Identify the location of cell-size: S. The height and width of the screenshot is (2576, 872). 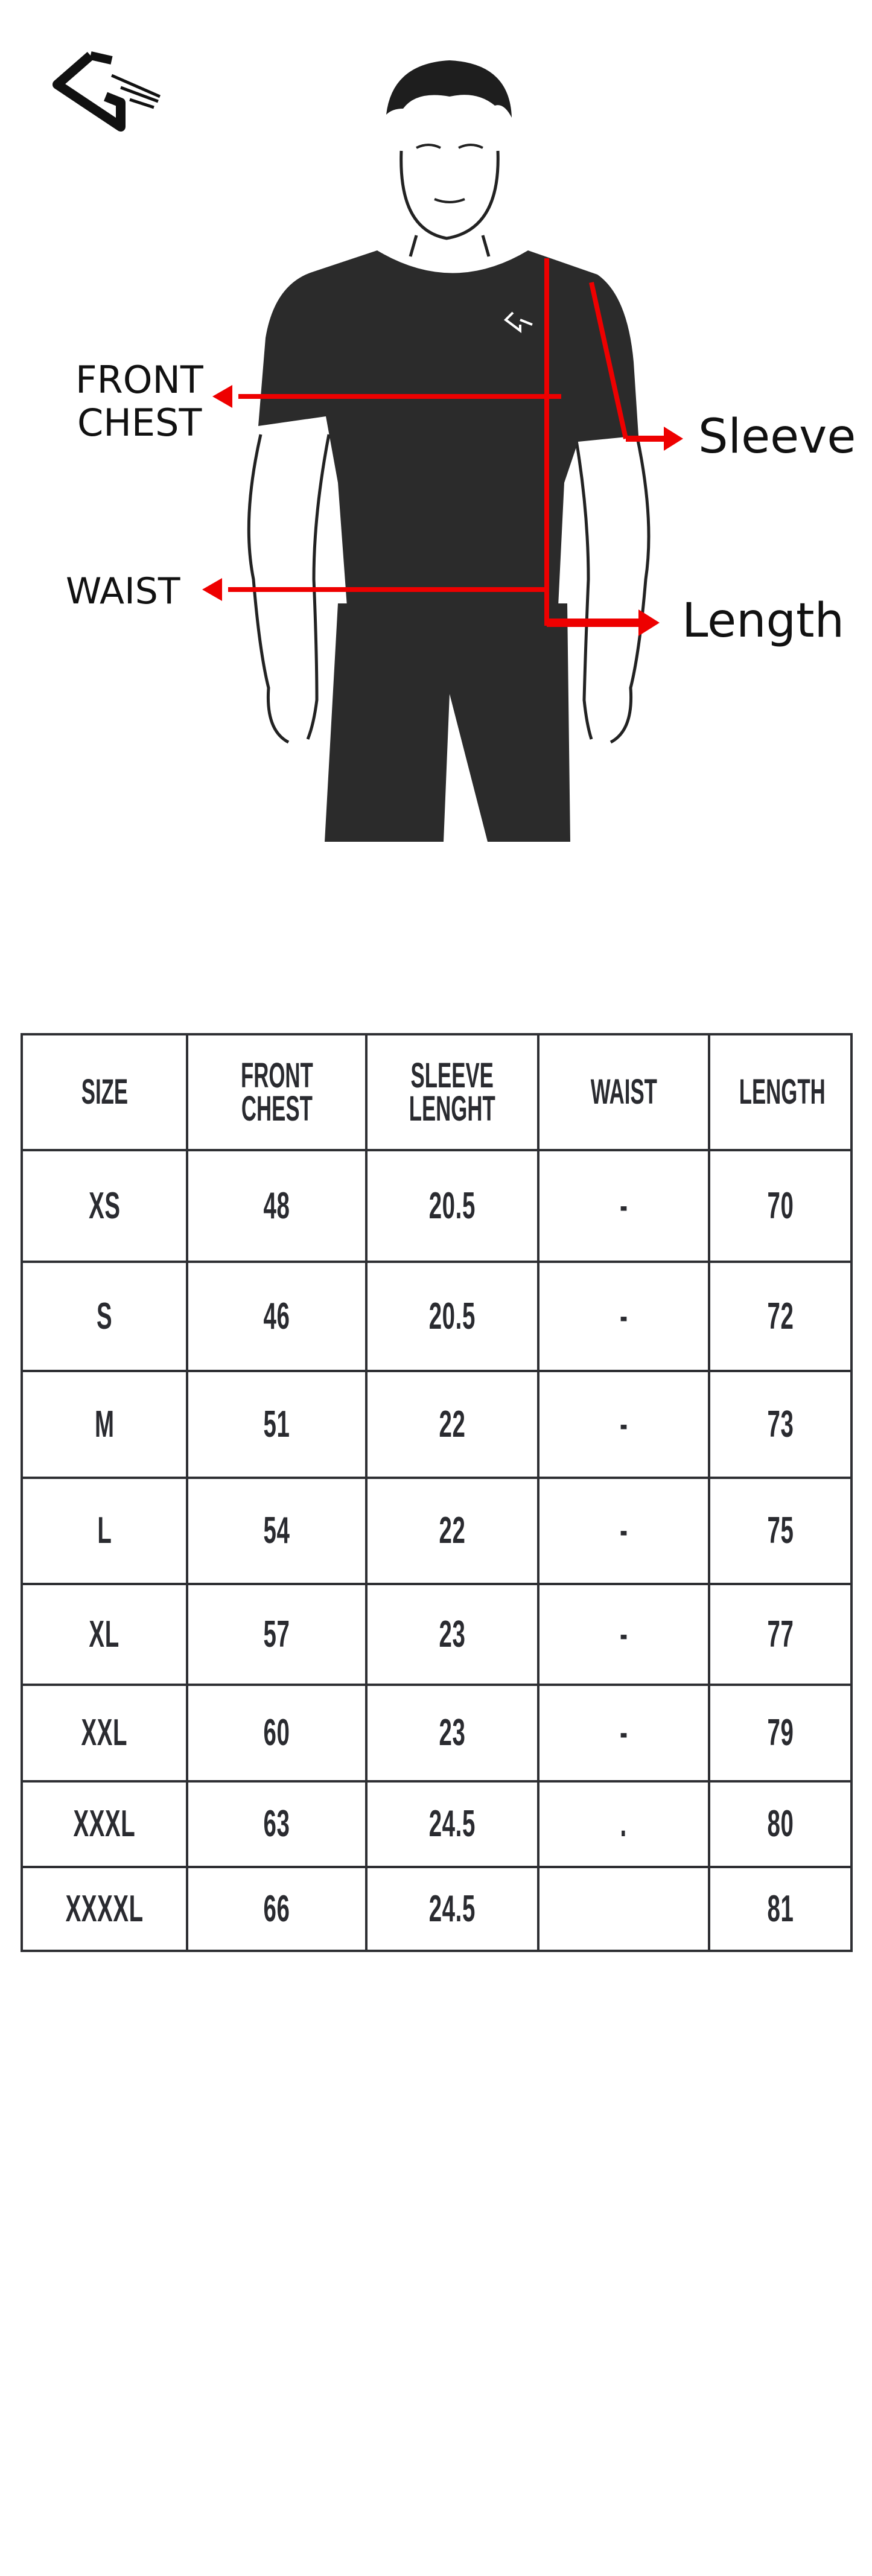
(104, 1316).